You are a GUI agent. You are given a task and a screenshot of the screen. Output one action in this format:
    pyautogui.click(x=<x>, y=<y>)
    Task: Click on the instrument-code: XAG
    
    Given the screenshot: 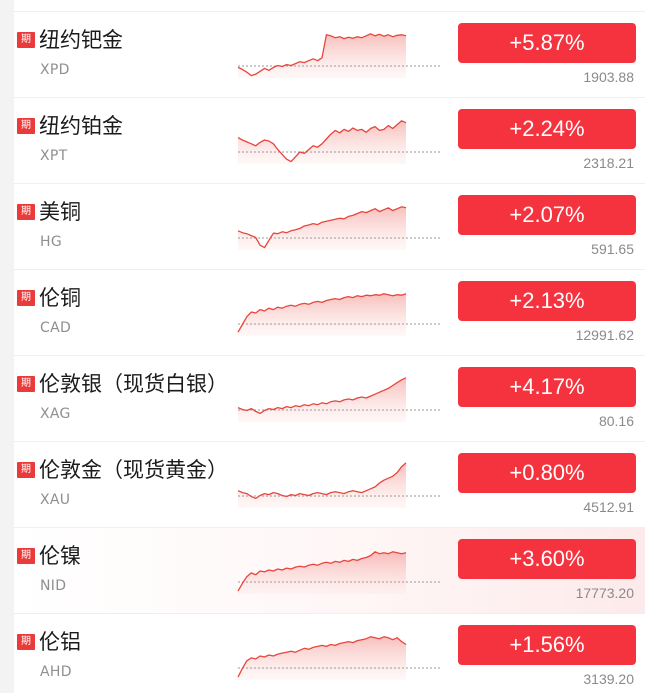 What is the action you would take?
    pyautogui.click(x=55, y=414)
    